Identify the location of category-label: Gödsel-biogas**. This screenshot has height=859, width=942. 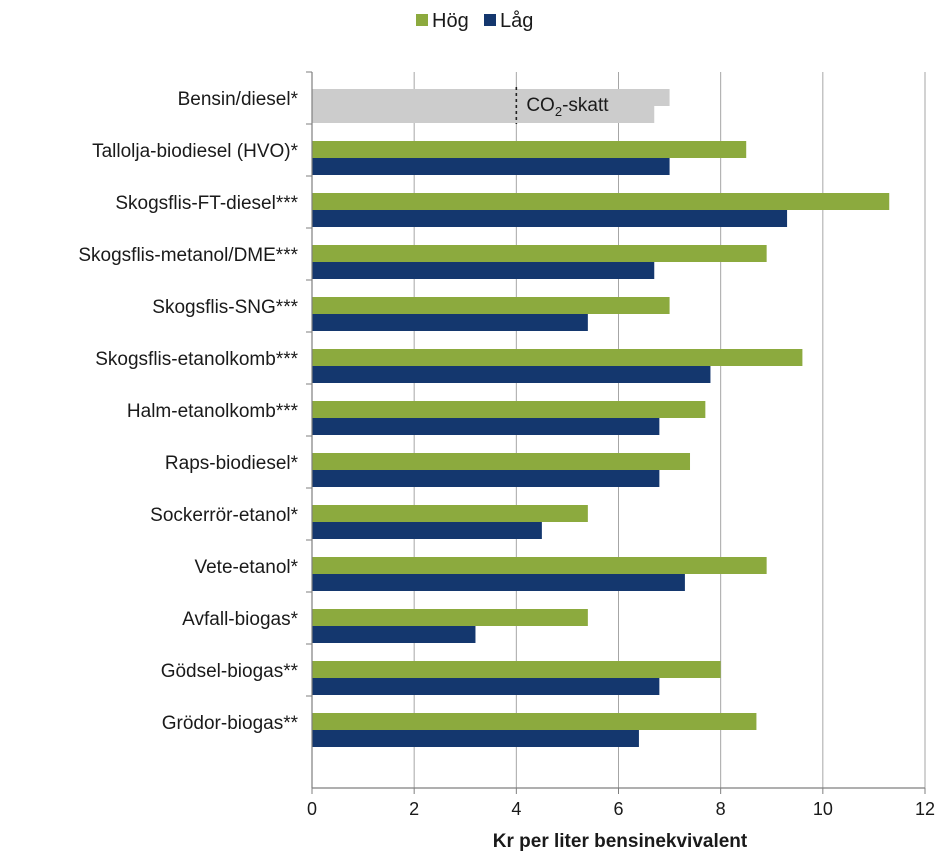
(230, 671).